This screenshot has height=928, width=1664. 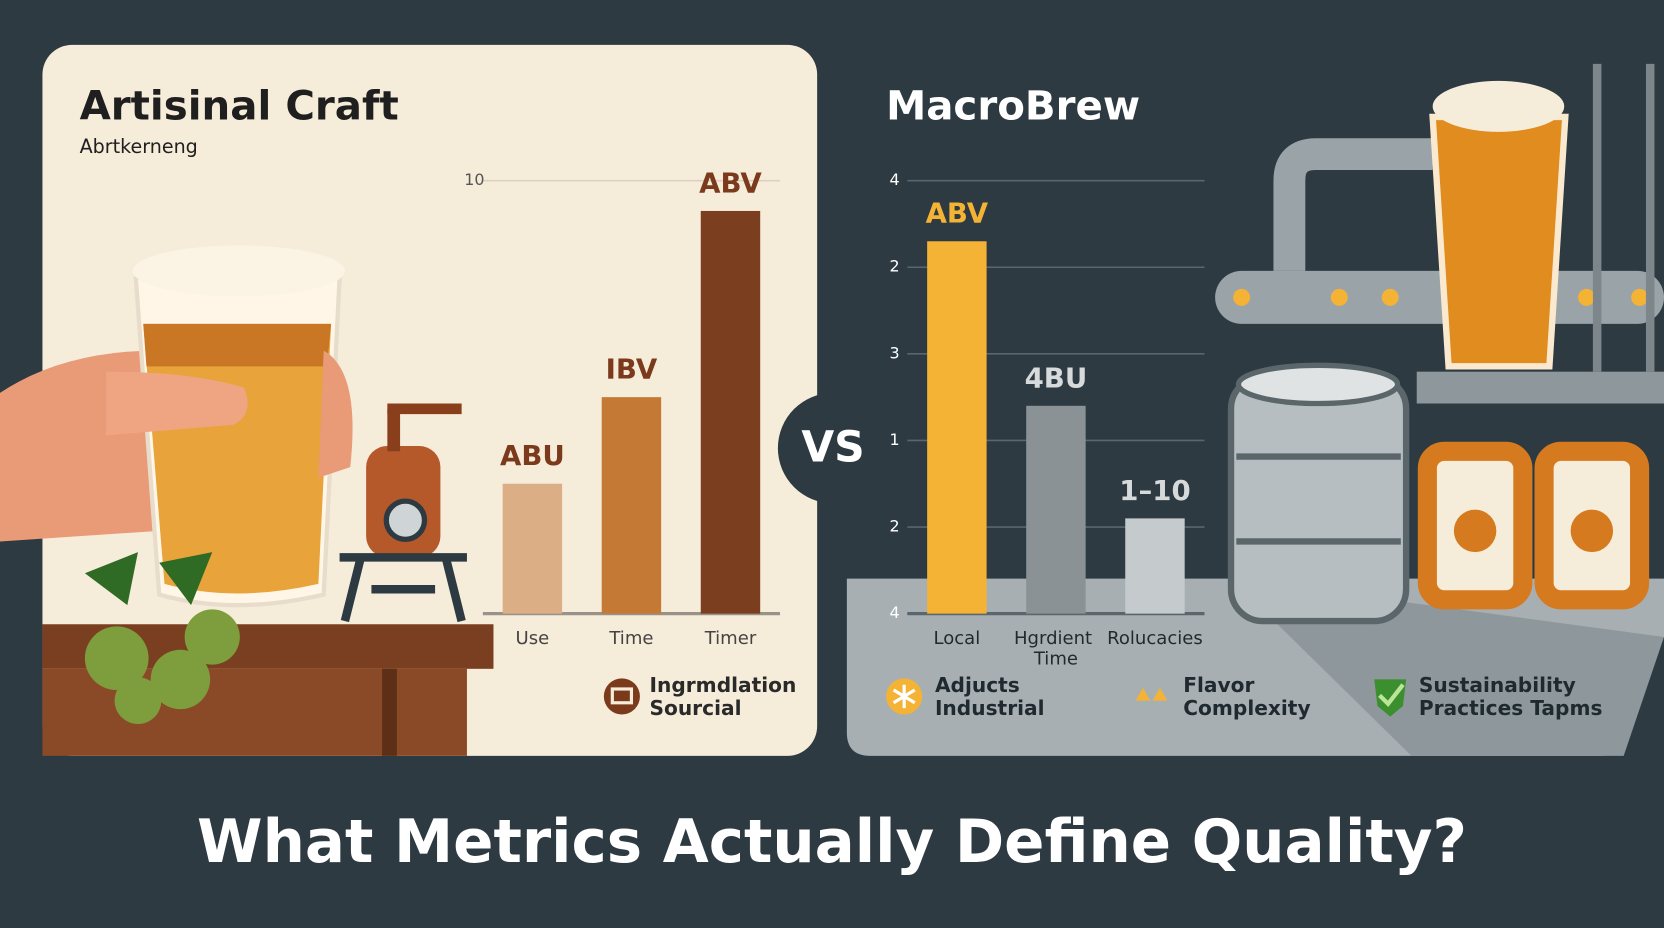 What do you see at coordinates (1155, 638) in the screenshot?
I see `x-tick-label: Rolucacies` at bounding box center [1155, 638].